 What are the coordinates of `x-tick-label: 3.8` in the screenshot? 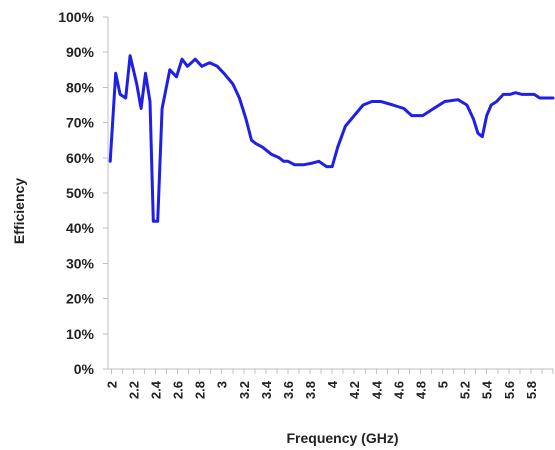 It's located at (310, 390).